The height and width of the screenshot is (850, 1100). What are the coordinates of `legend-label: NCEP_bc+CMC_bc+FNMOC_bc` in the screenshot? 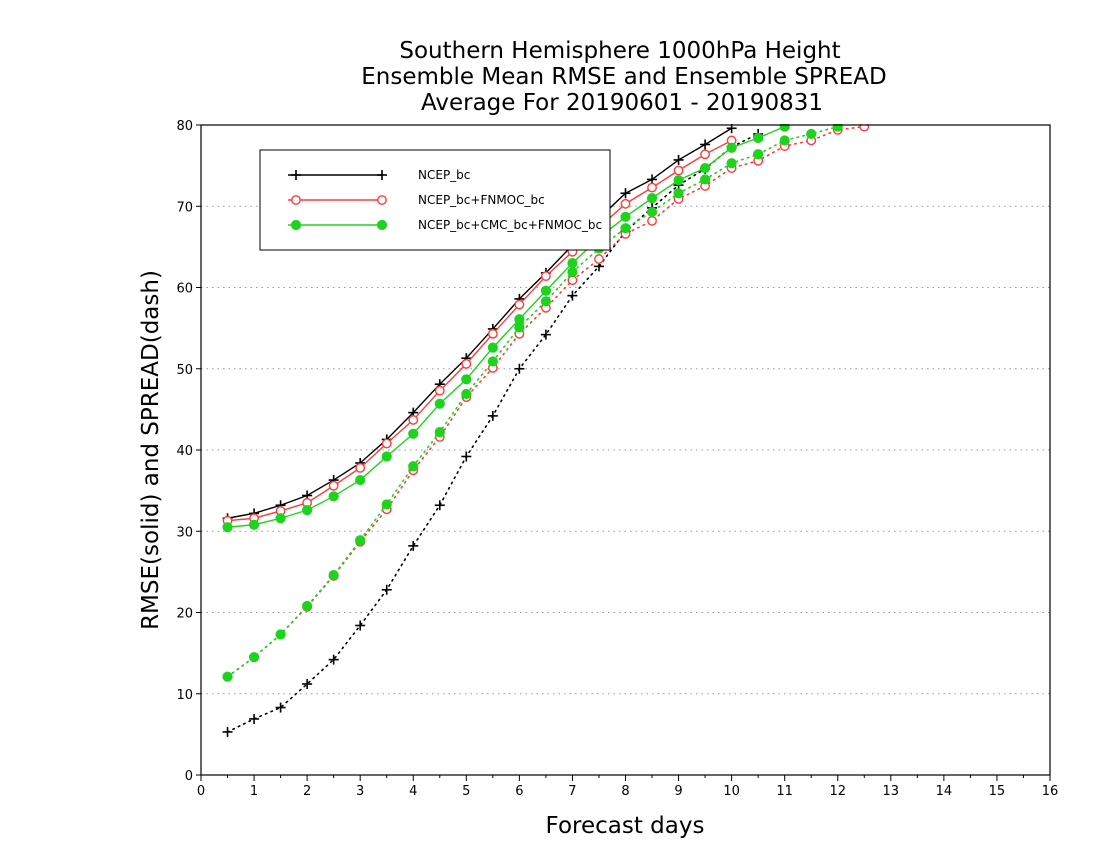 It's located at (510, 225).